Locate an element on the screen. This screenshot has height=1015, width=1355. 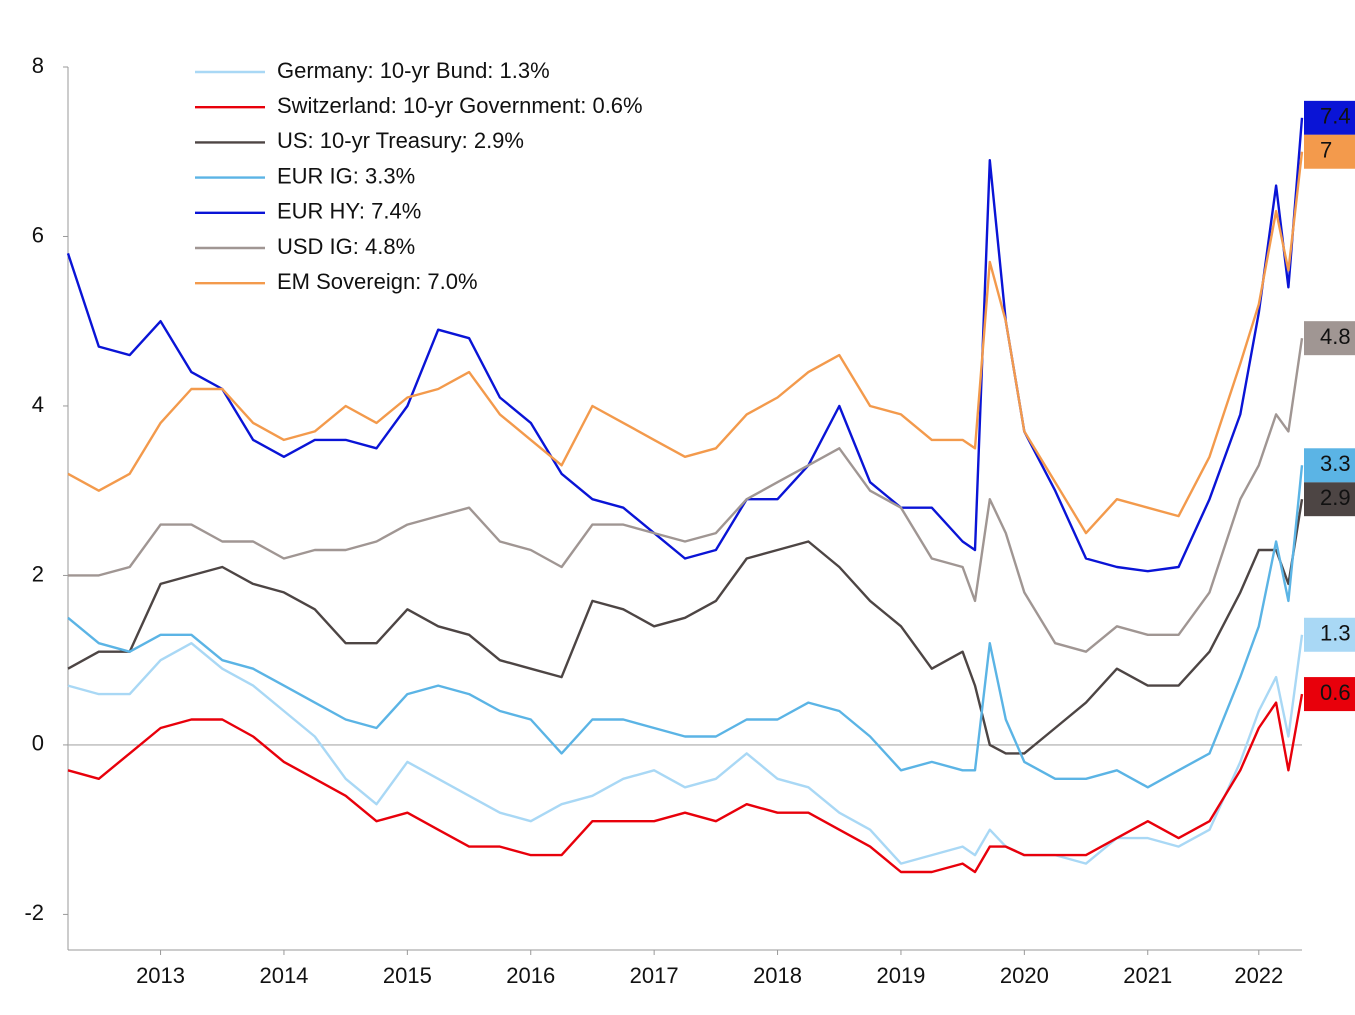
legend-label: EUR IG: 3.3% is located at coordinates (346, 175).